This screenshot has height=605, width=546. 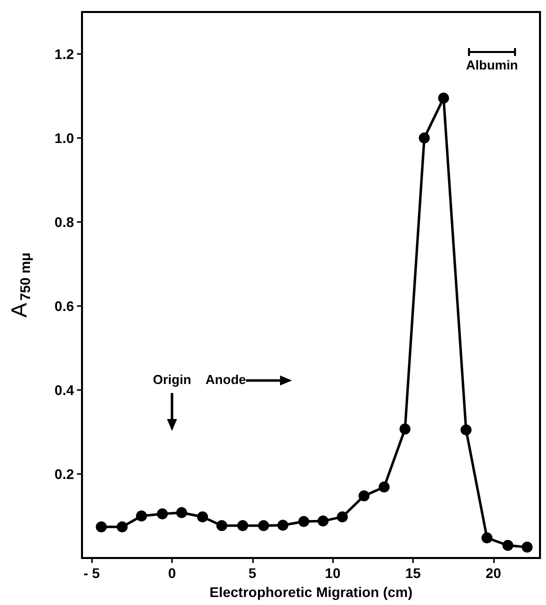 What do you see at coordinates (332, 573) in the screenshot?
I see `x-tick-label: 10` at bounding box center [332, 573].